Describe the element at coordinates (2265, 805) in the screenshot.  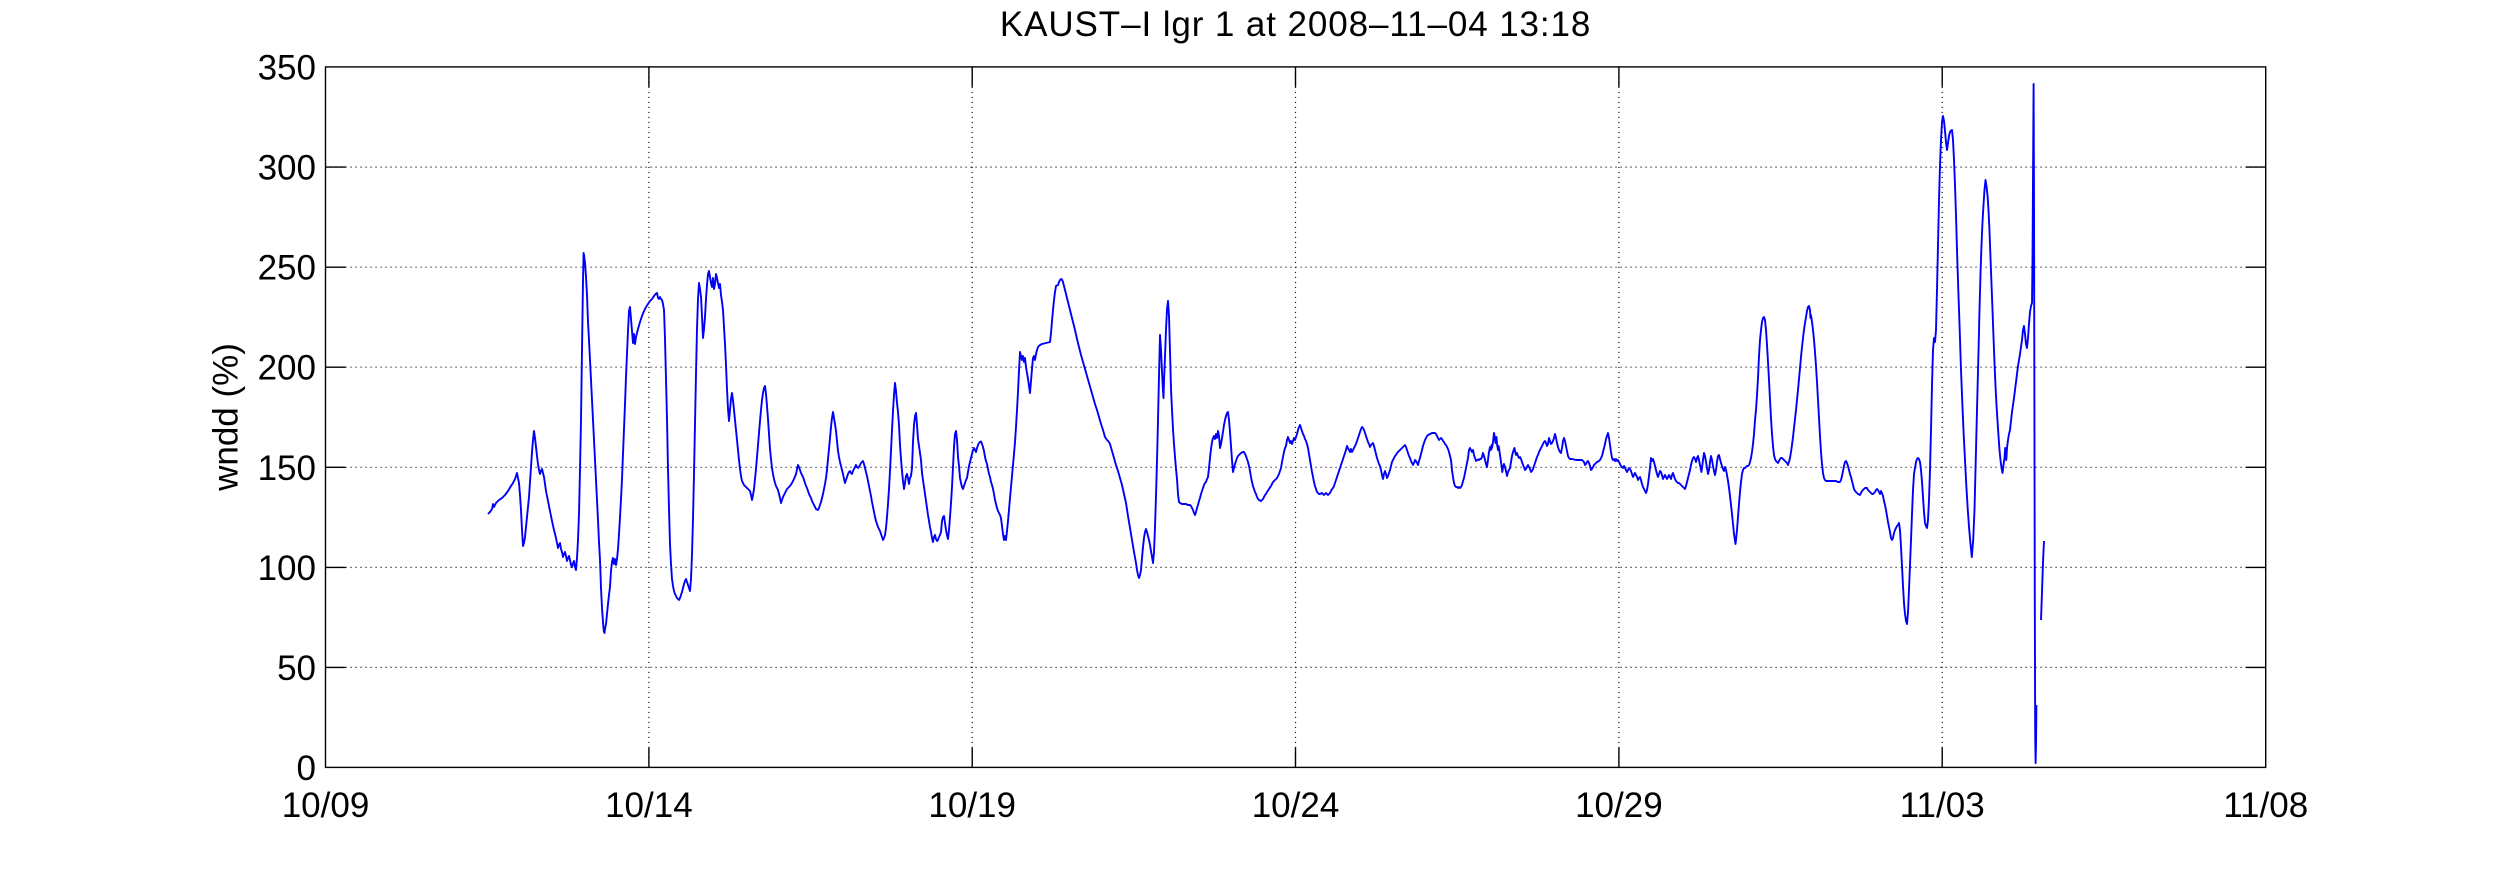
I see `svg-text: 11/08` at that location.